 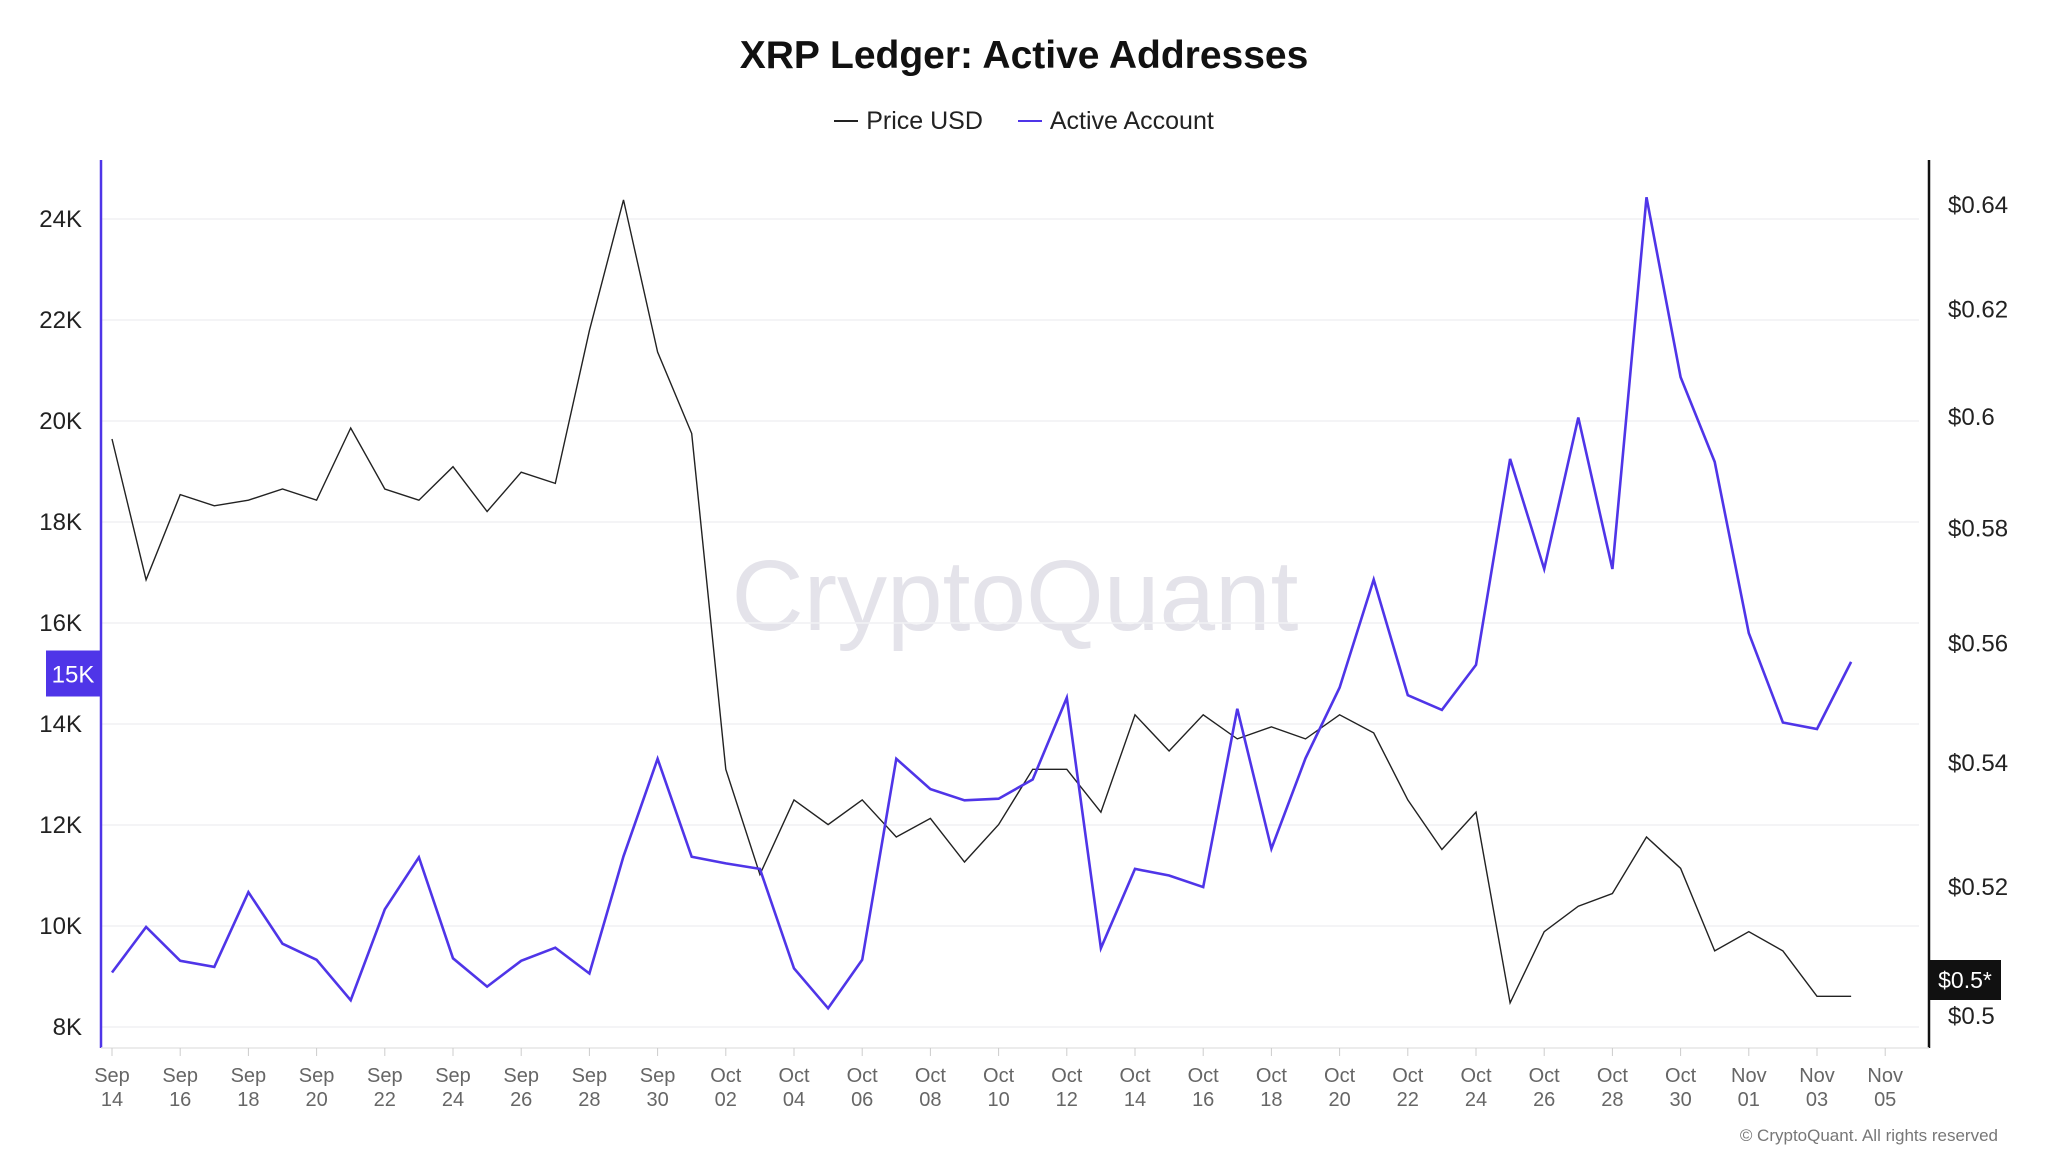 I want to click on y-left-tick-label: 24K, so click(x=60, y=219).